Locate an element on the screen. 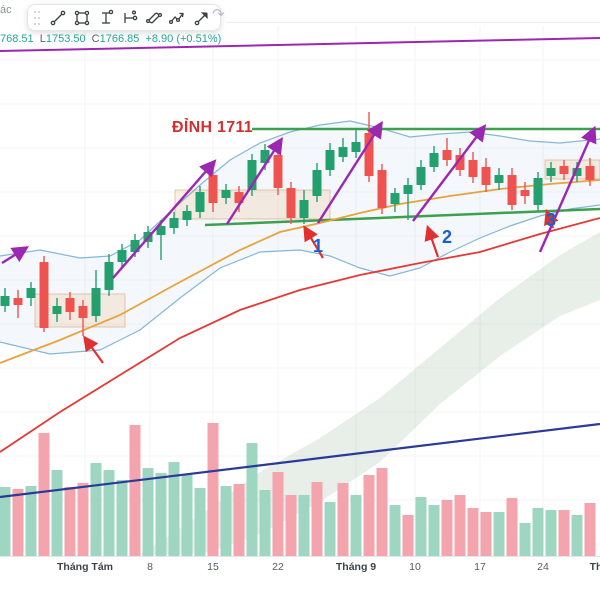  high-value: 768.51 is located at coordinates (17, 39).